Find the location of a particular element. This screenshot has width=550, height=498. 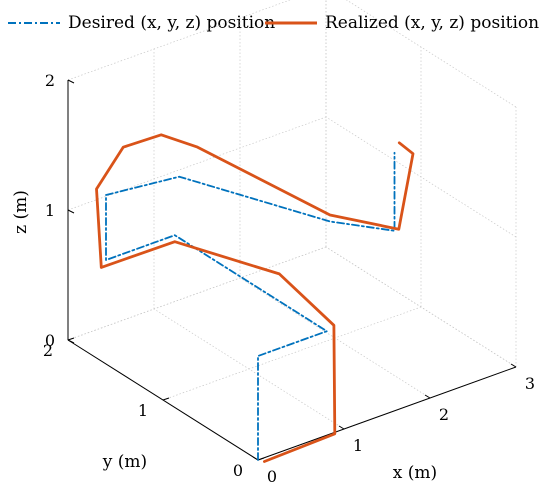

x-tick-label: 0 is located at coordinates (272, 476).